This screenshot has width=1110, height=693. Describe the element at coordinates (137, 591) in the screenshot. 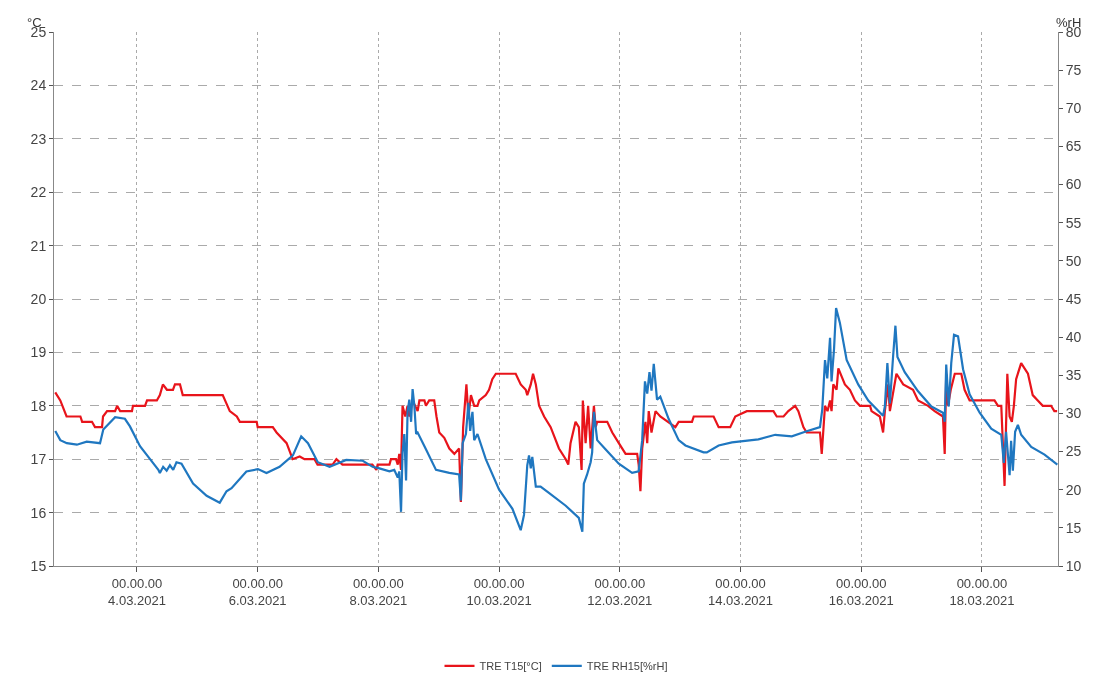

I see `x-tick-label: 00.00.00 4.03.2021` at that location.